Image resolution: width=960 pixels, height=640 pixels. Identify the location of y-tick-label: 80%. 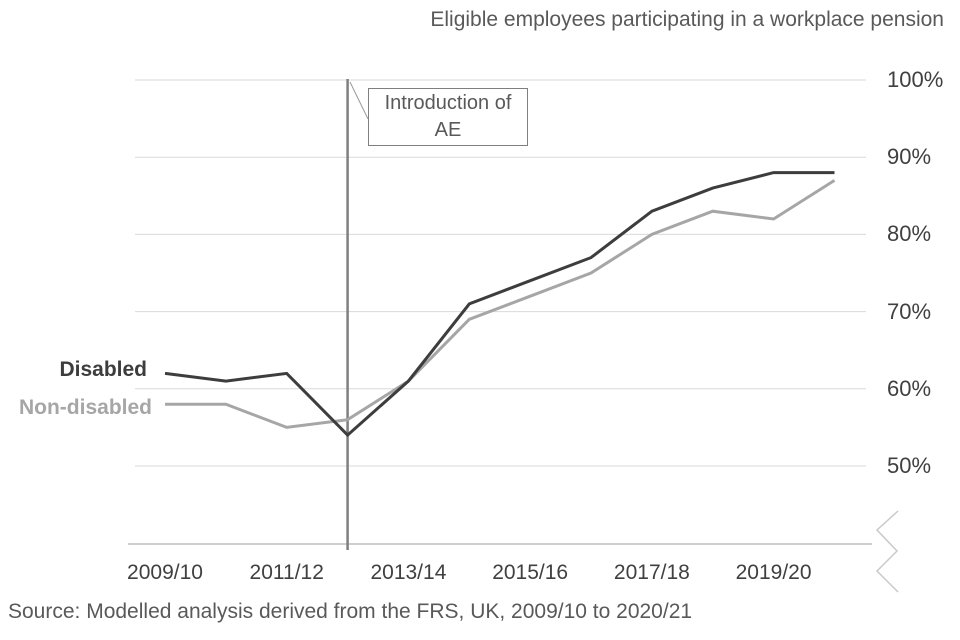
(909, 234).